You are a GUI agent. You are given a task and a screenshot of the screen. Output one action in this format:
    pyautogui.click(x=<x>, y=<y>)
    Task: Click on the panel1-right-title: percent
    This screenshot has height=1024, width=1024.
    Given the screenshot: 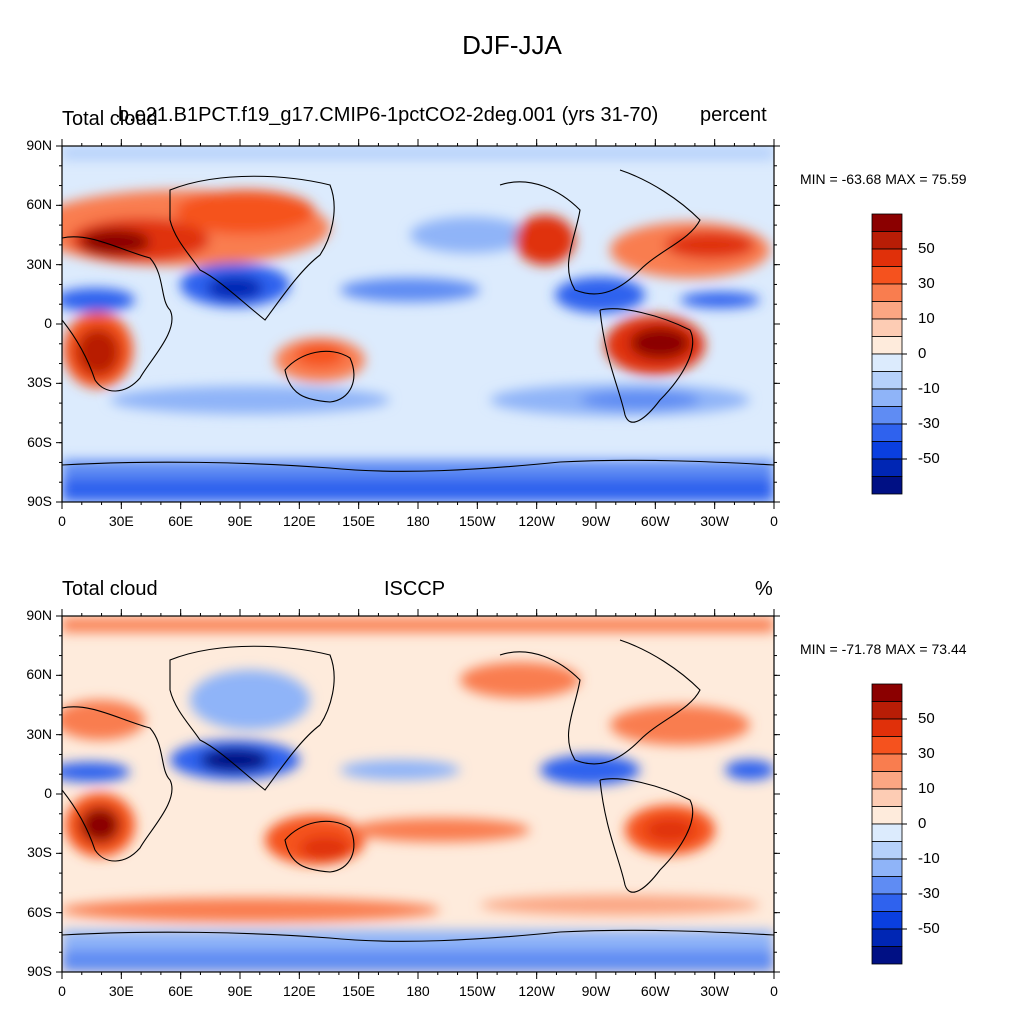 What is the action you would take?
    pyautogui.click(x=733, y=115)
    